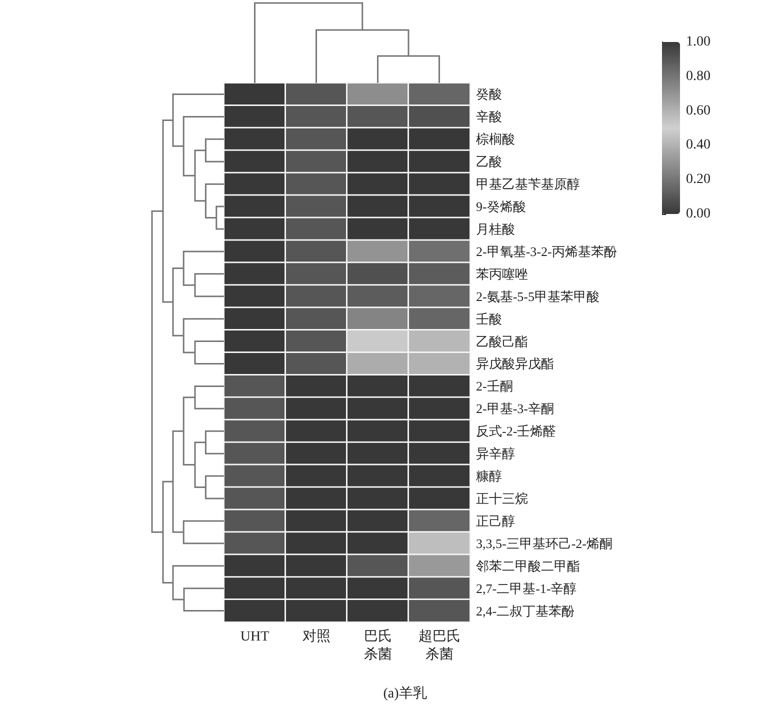 The width and height of the screenshot is (783, 714). Describe the element at coordinates (546, 251) in the screenshot. I see `y-tick-label: 2-甲氧基-3-2-丙烯基苯酚` at that location.